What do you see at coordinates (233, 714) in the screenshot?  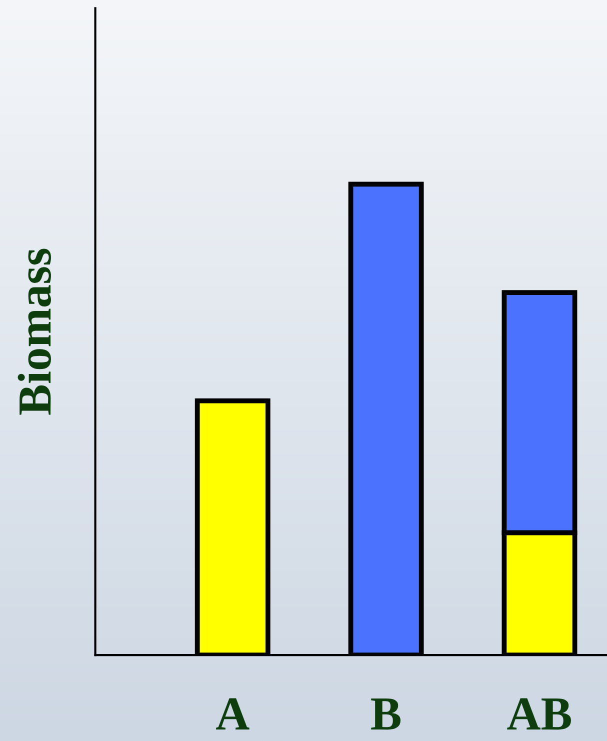 I see `x-tick-label: A` at bounding box center [233, 714].